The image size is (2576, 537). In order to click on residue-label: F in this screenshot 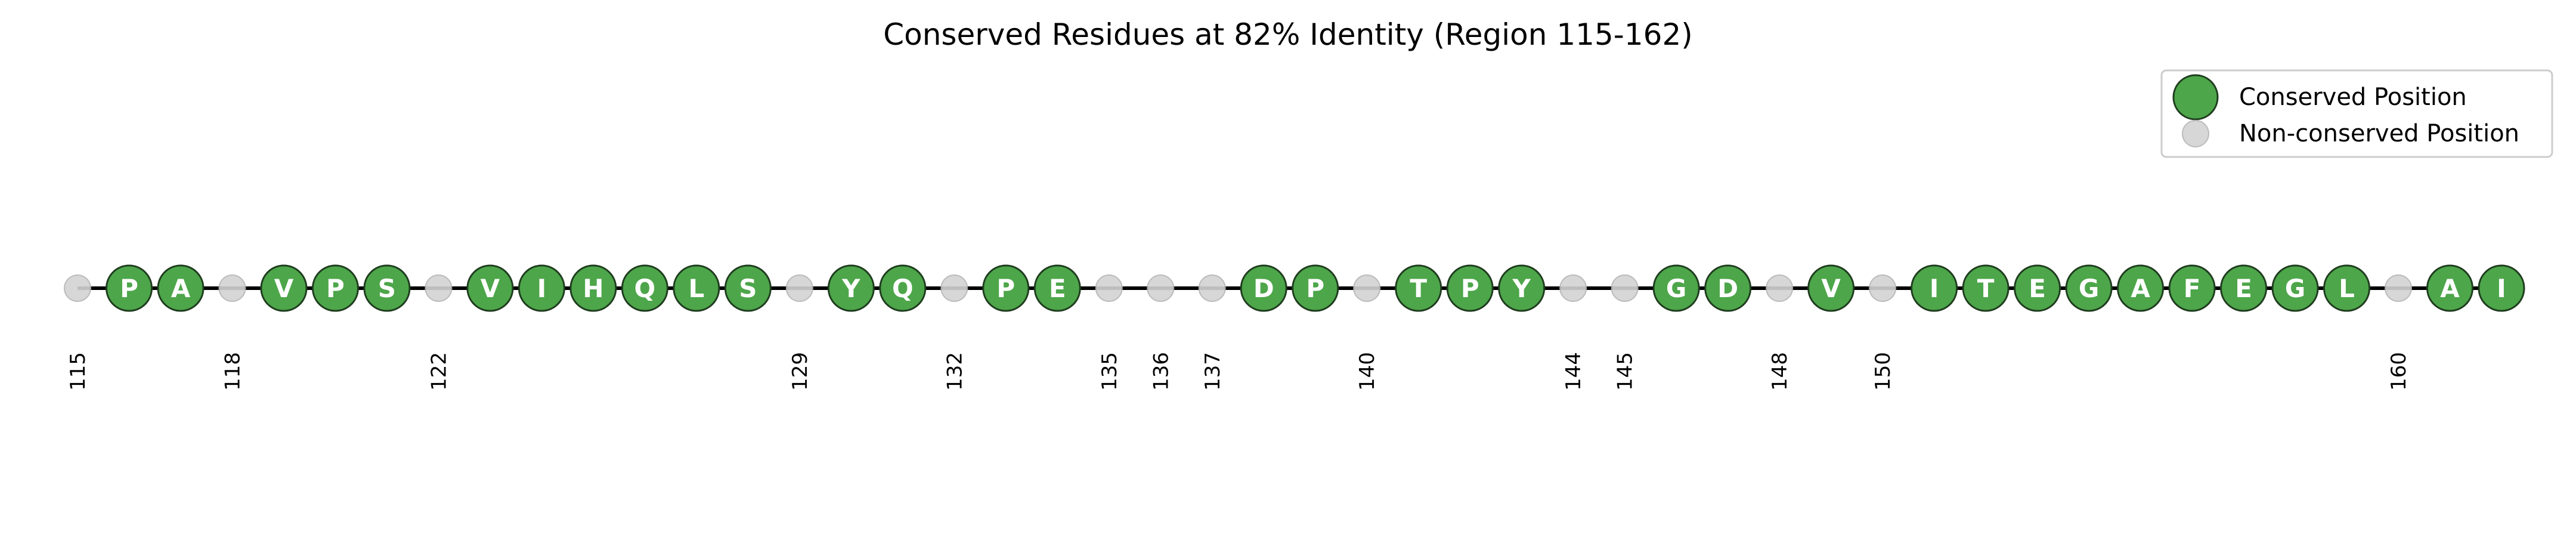, I will do `click(2192, 288)`.